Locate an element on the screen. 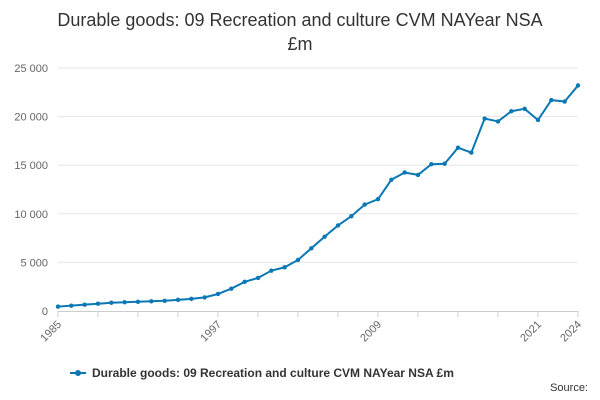 The height and width of the screenshot is (400, 600). axes is located at coordinates (318, 314).